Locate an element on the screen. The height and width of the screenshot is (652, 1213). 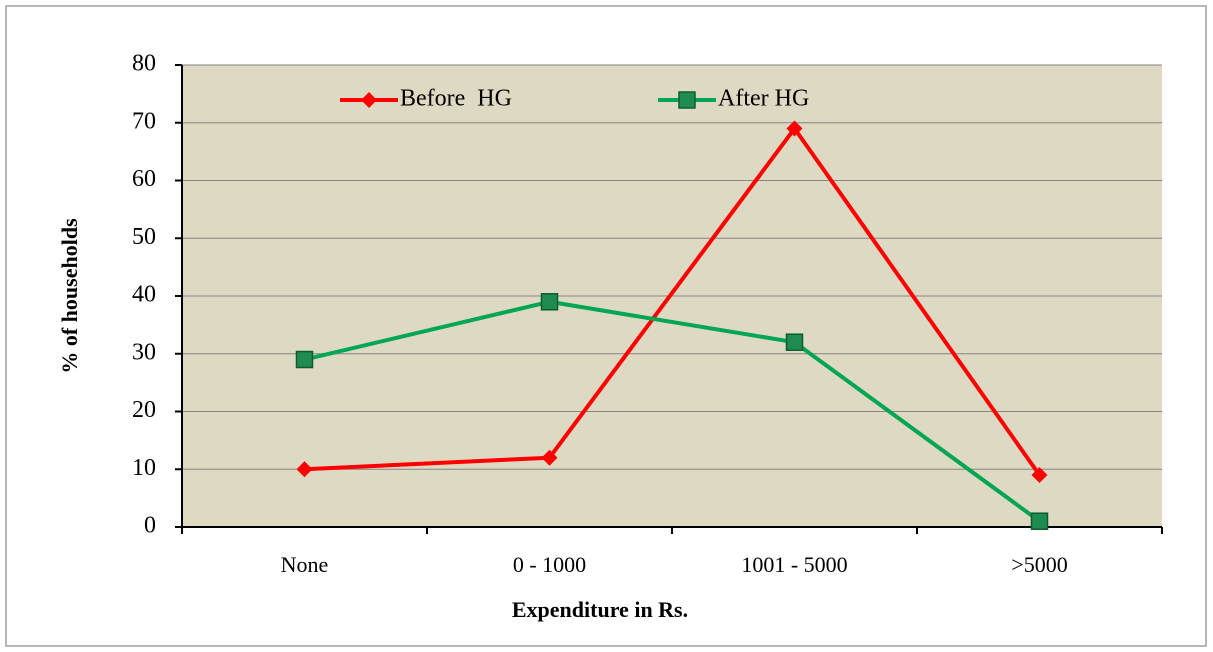
y-tick-label: 40 is located at coordinates (144, 295).